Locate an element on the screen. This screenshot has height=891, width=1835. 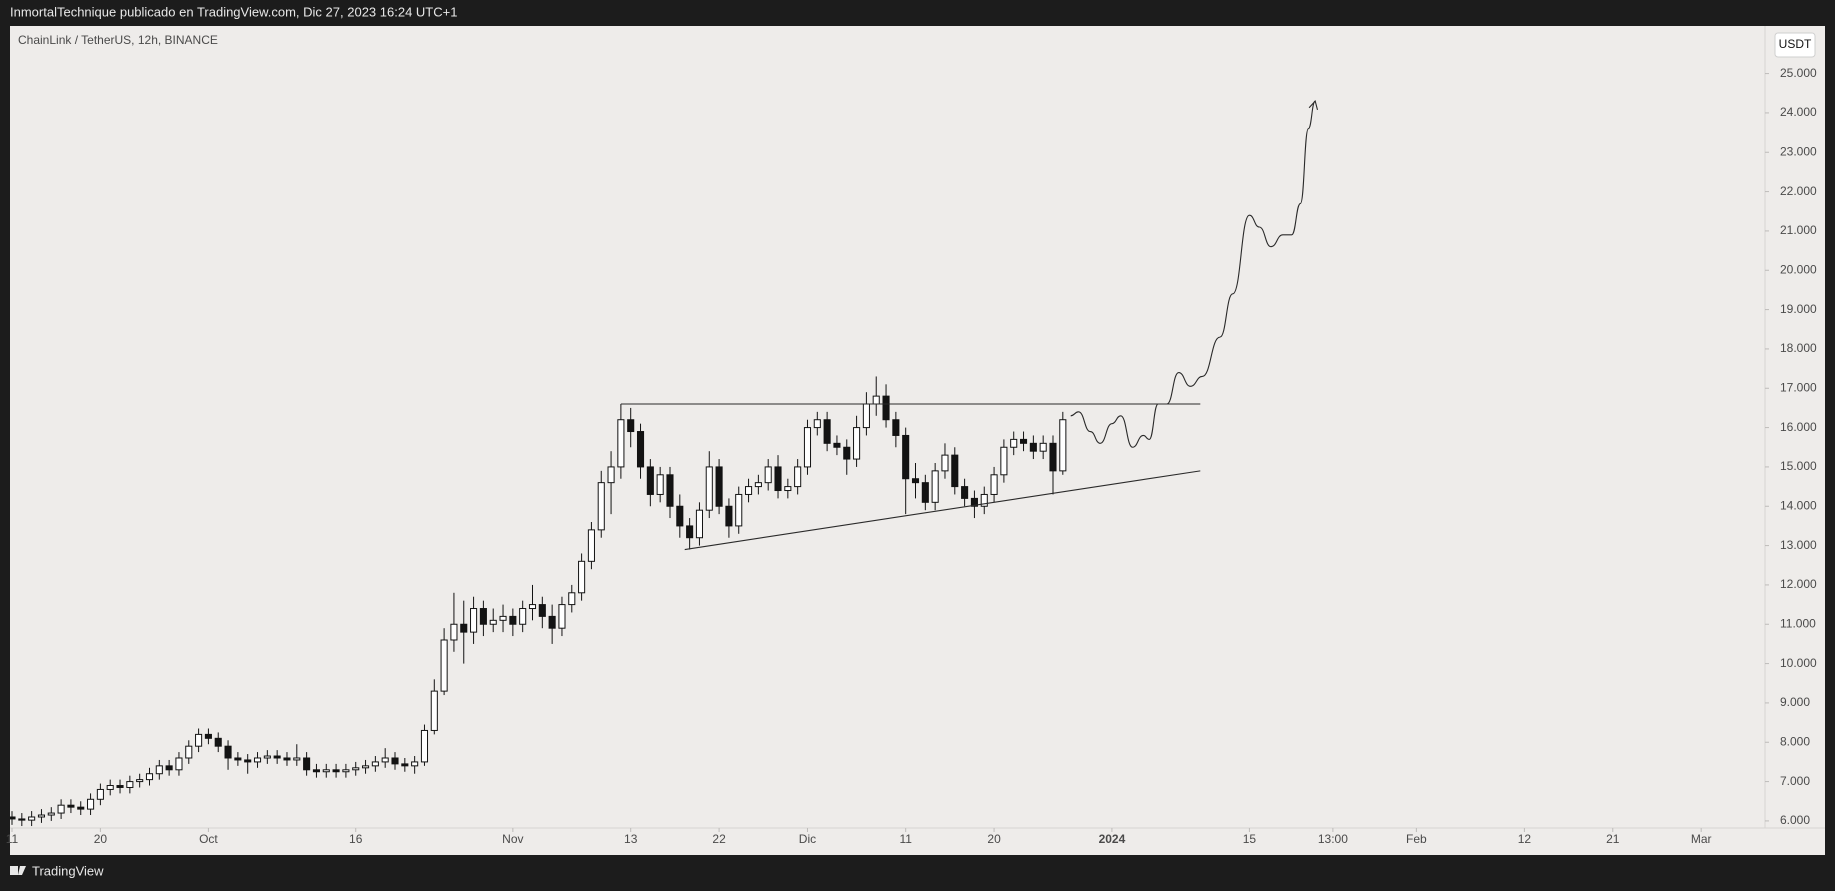
y-tick-label: 25.000 is located at coordinates (1798, 73).